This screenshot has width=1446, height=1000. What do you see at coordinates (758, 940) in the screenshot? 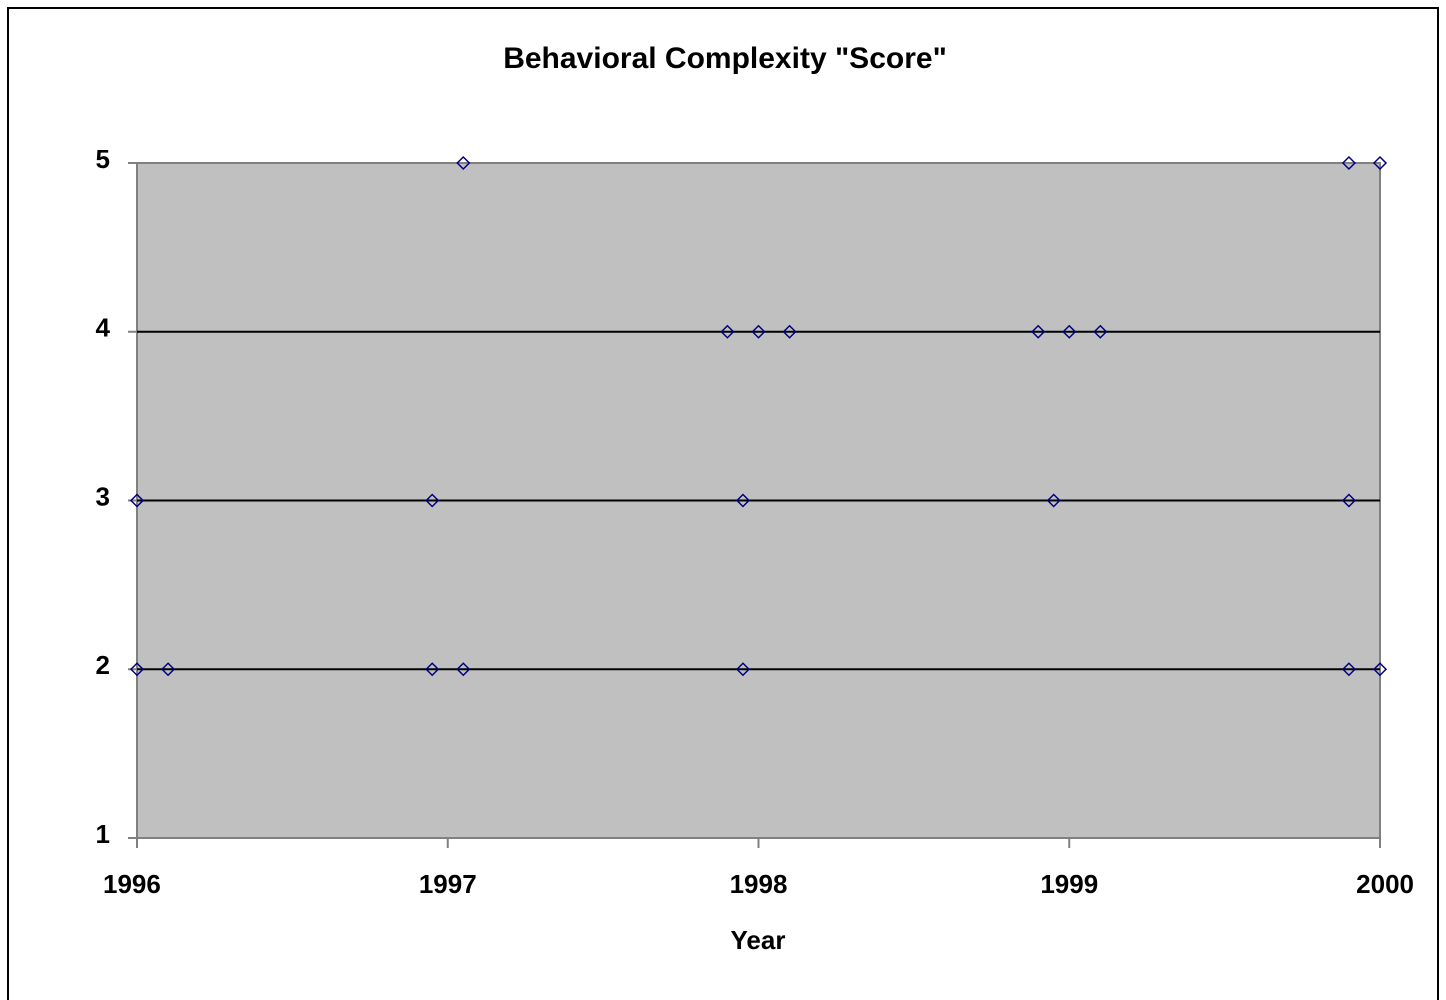
I see `x-axis-label: Year` at bounding box center [758, 940].